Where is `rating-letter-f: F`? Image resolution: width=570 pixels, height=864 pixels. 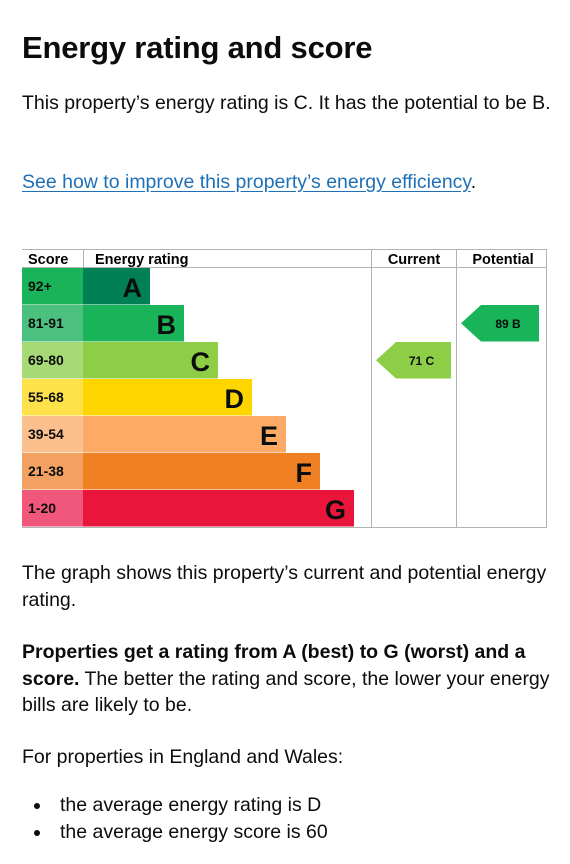 rating-letter-f: F is located at coordinates (304, 473).